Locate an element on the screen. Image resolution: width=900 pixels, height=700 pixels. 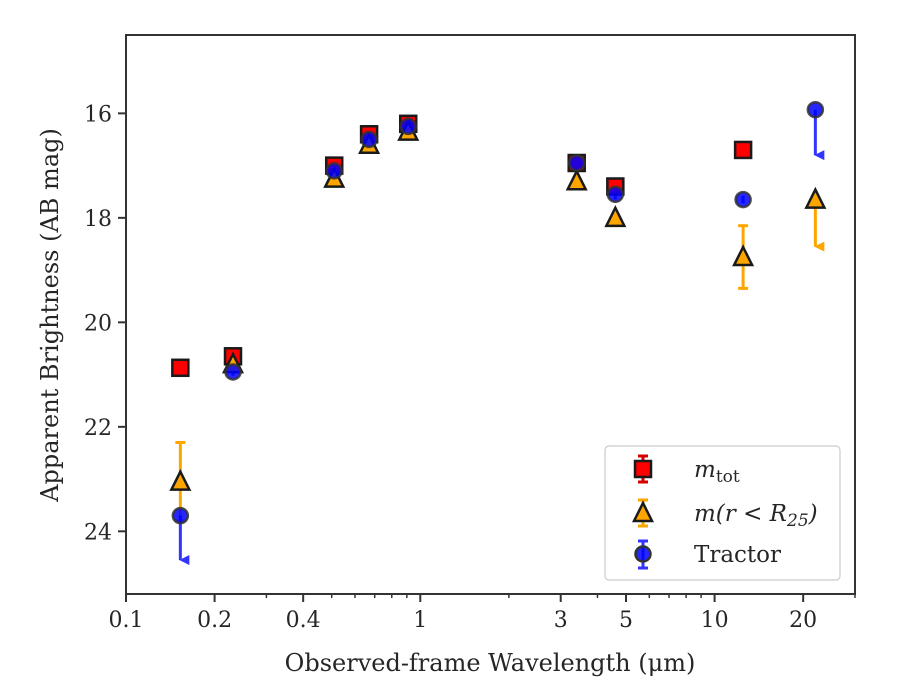
x-tick-label: 0.4 is located at coordinates (303, 620).